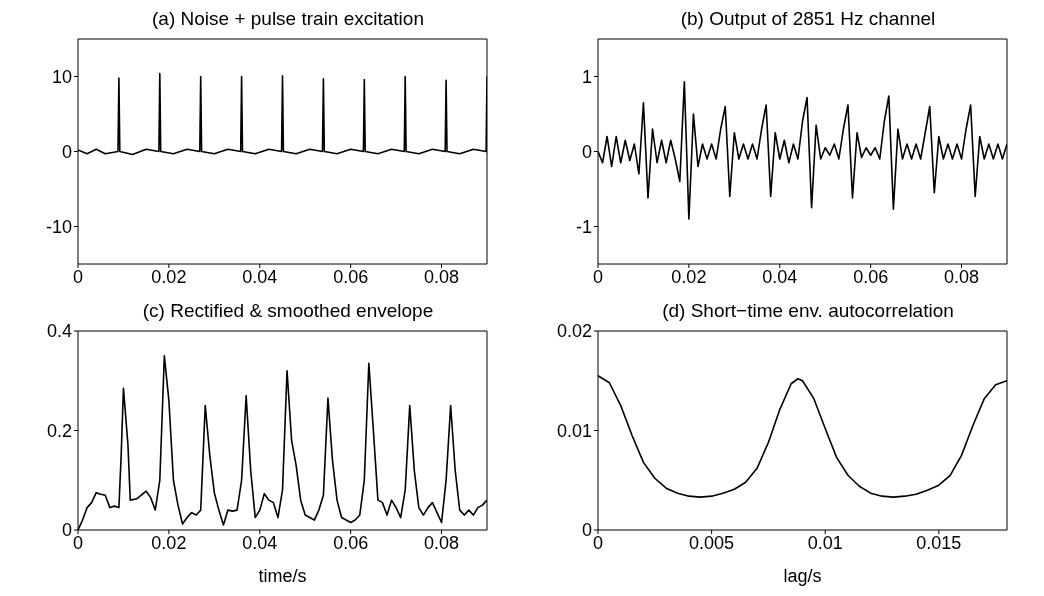 This screenshot has height=596, width=1044. What do you see at coordinates (802, 576) in the screenshot?
I see `x-axis-title: lag/s` at bounding box center [802, 576].